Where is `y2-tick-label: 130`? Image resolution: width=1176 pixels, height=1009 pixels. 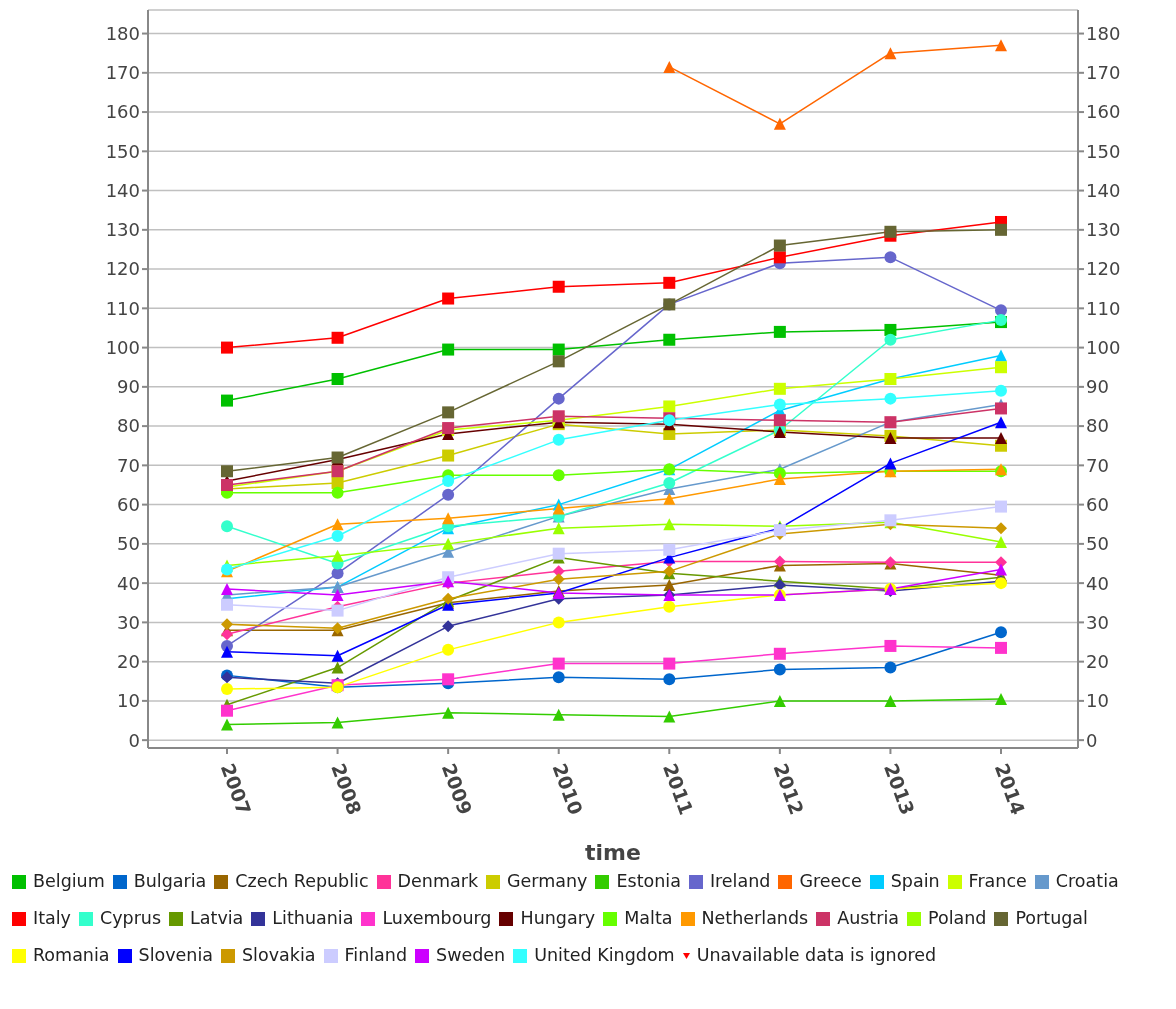 y2-tick-label: 130 is located at coordinates (1103, 230).